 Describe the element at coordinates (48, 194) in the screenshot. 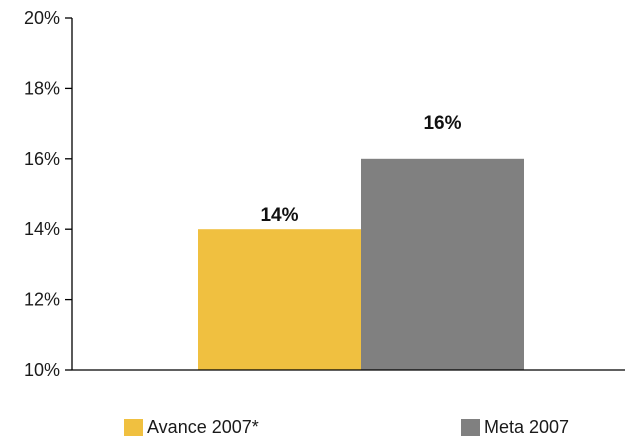

I see `y-axis: 10% 12% 14% 16% 18% 20%` at that location.